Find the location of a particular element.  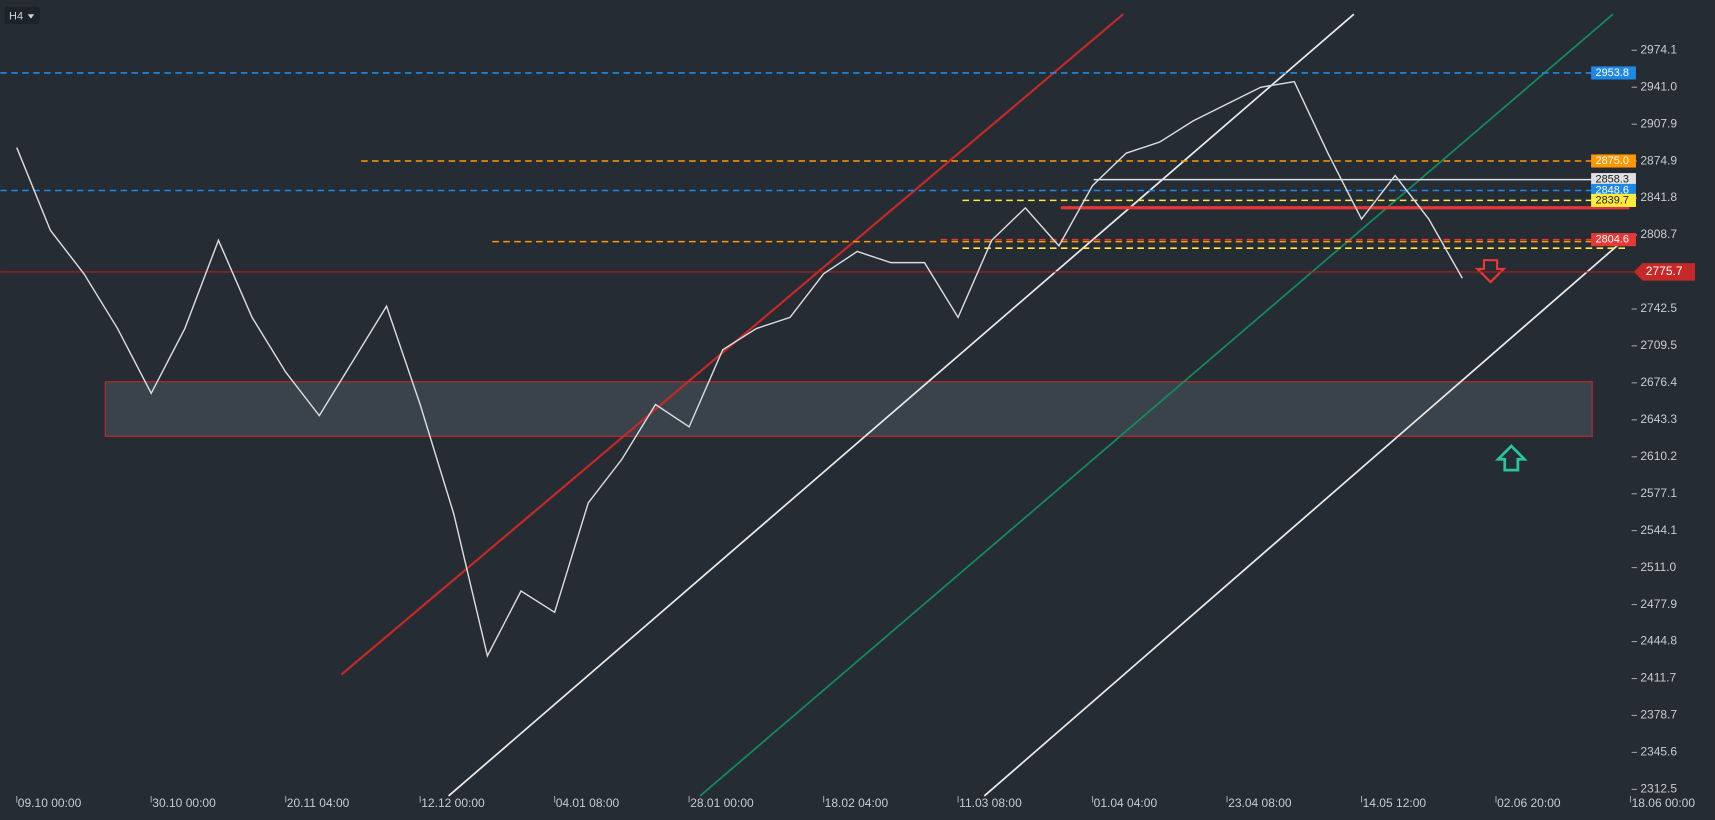

y-tick-label: 2444.8 is located at coordinates (1658, 641).